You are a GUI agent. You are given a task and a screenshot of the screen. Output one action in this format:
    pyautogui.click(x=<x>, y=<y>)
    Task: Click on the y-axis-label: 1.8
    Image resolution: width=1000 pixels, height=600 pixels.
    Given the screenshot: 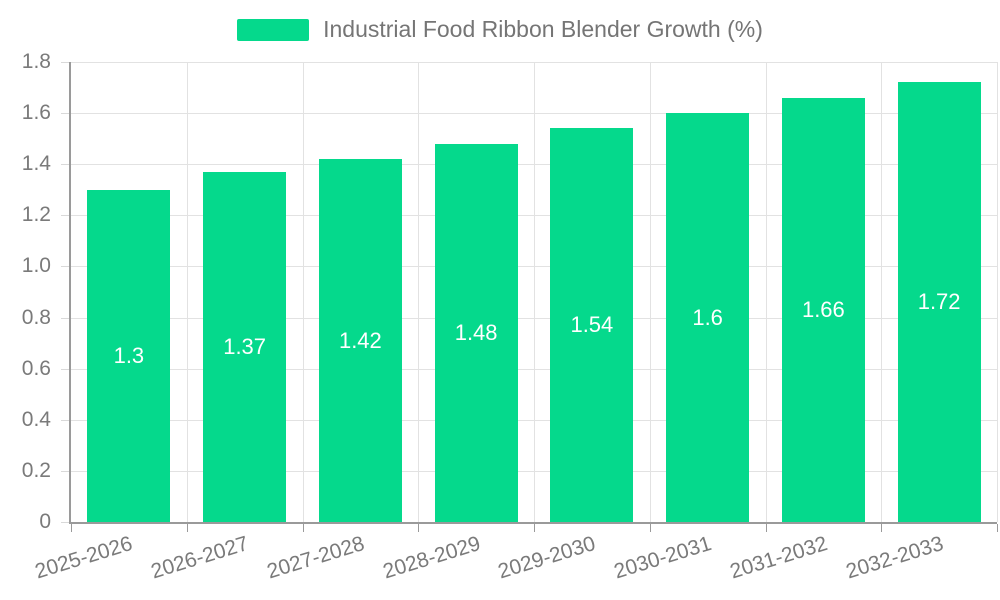 What is the action you would take?
    pyautogui.click(x=36, y=61)
    